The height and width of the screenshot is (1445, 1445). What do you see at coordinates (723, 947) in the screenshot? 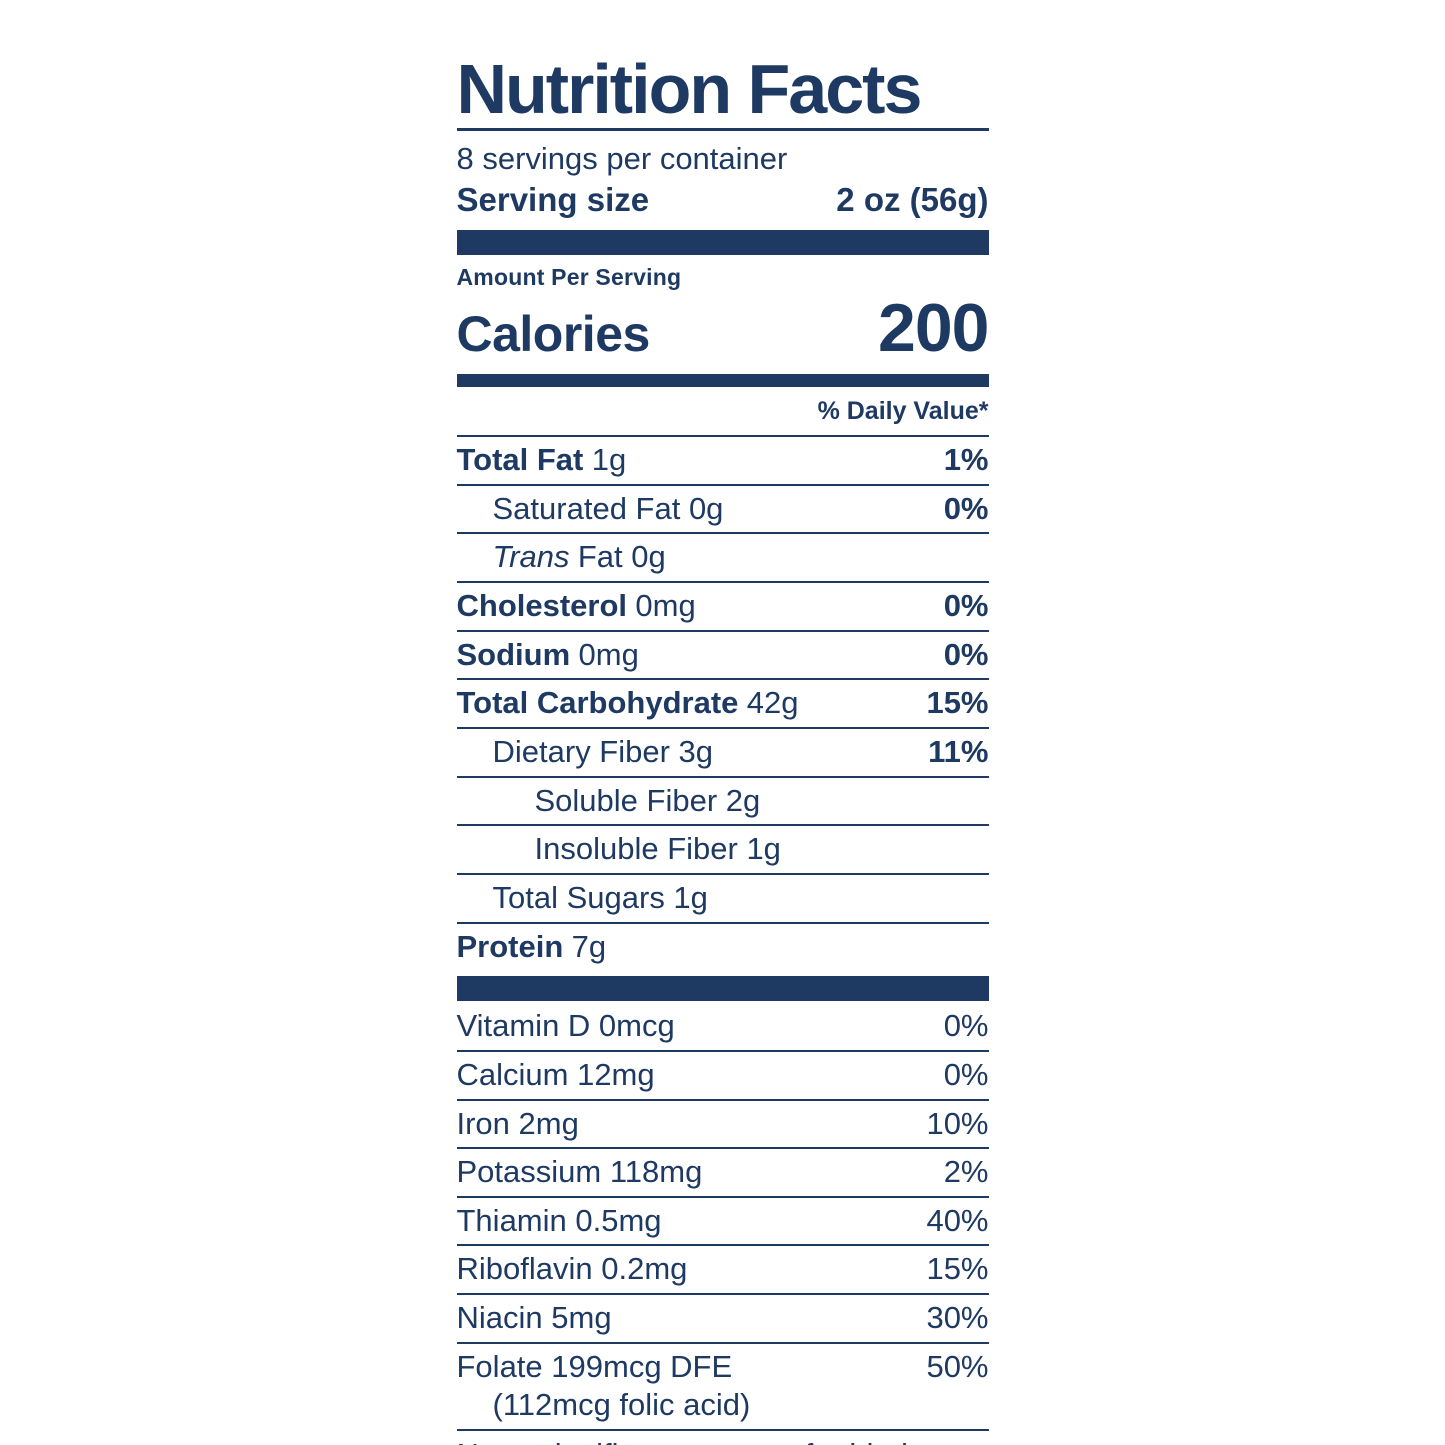
I see `nutrient-row-protein: Protein 7g` at bounding box center [723, 947].